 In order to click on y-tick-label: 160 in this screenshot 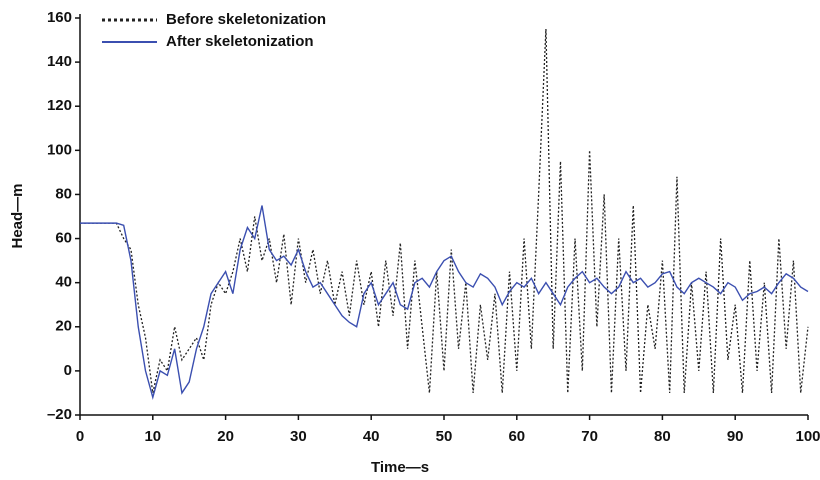, I will do `click(59, 17)`.